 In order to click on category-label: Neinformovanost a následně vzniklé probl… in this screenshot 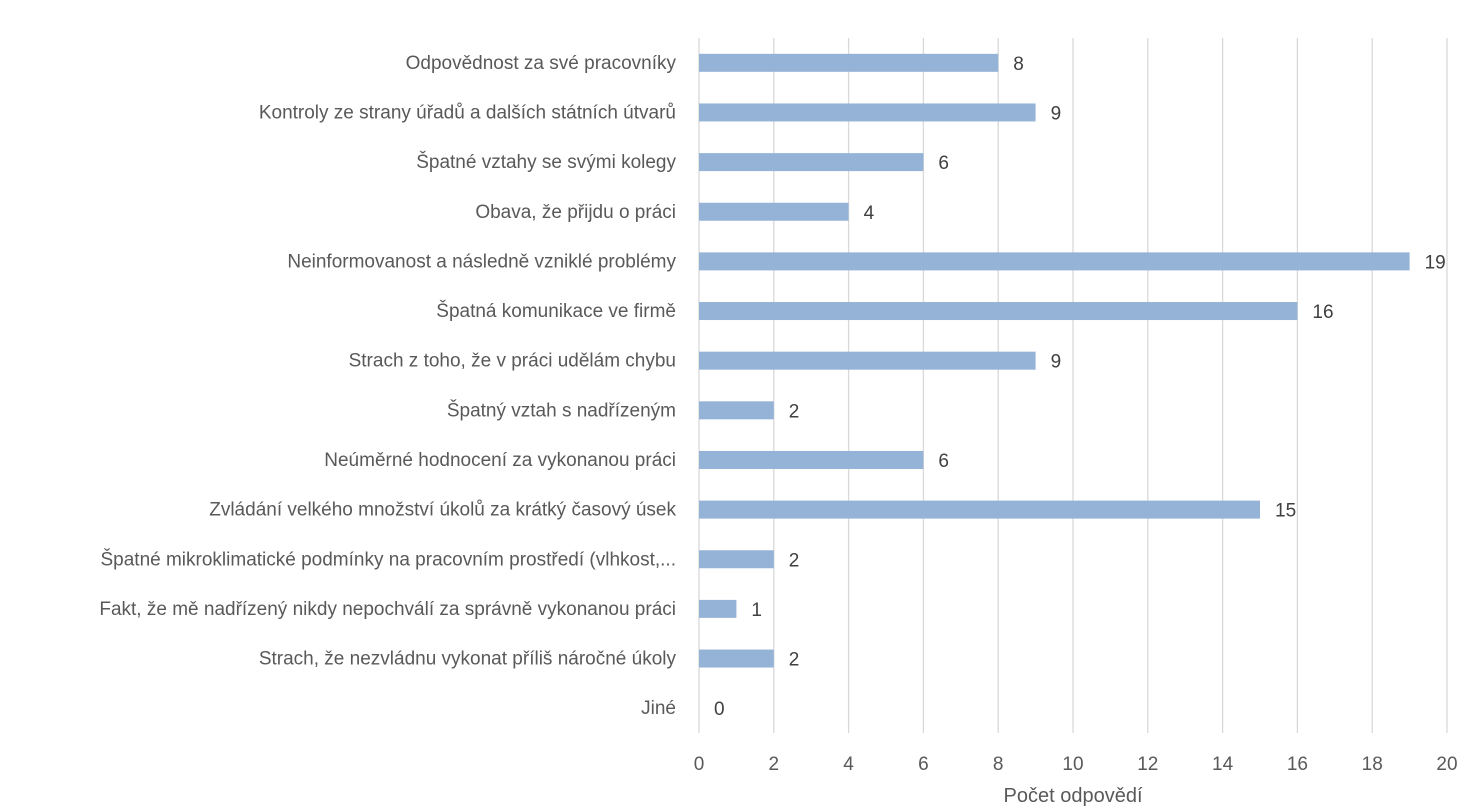, I will do `click(481, 261)`.